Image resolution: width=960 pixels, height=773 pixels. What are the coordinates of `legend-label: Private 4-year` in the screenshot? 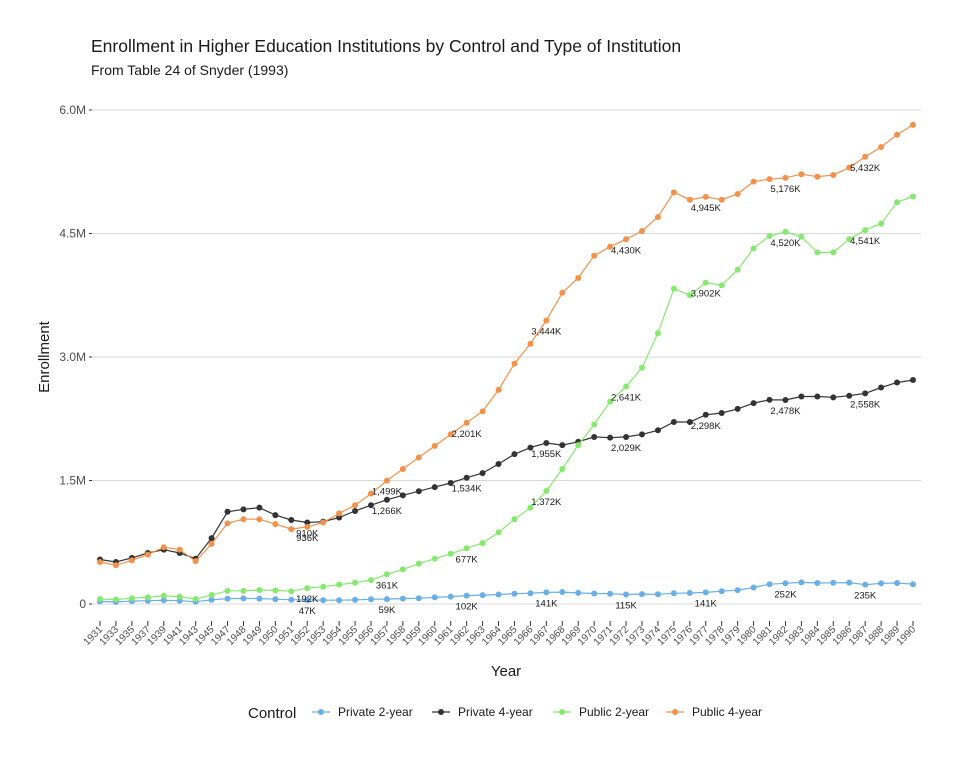 It's located at (495, 712).